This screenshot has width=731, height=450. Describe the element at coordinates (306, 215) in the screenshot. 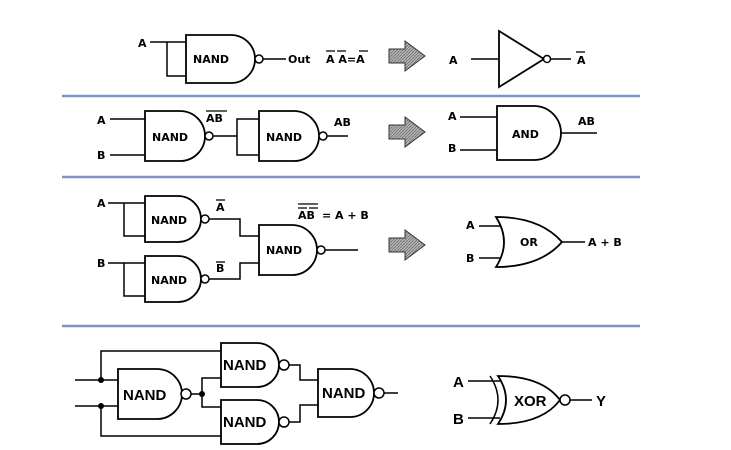

I see `label-or-equation-lhs: AB` at that location.